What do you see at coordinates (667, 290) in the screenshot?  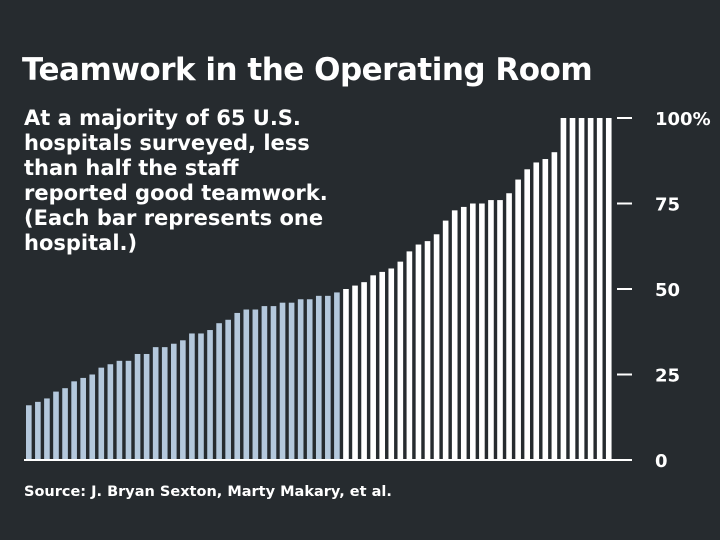 I see `y-tick-label: 50` at bounding box center [667, 290].